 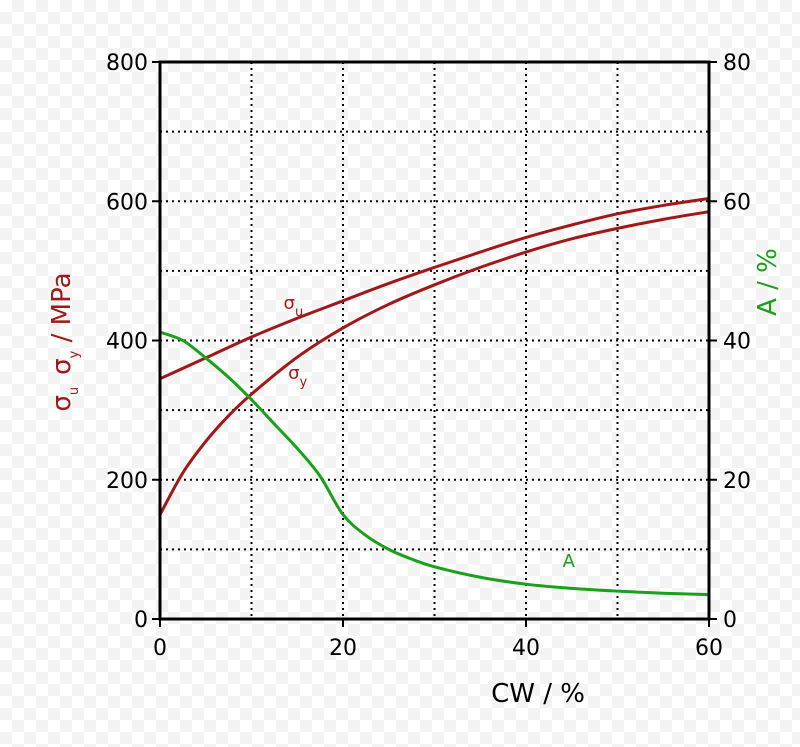 What do you see at coordinates (737, 481) in the screenshot?
I see `y-right-tick-label: 20` at bounding box center [737, 481].